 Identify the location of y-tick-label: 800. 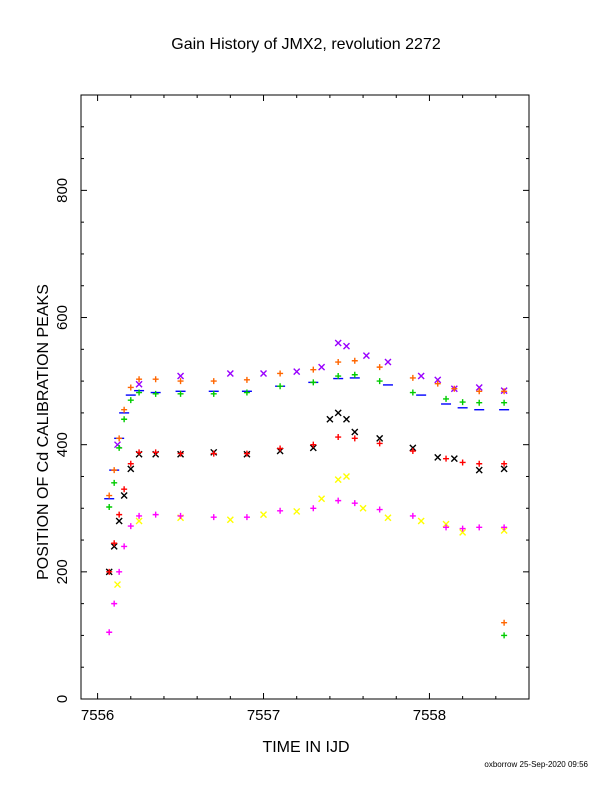
(62, 190).